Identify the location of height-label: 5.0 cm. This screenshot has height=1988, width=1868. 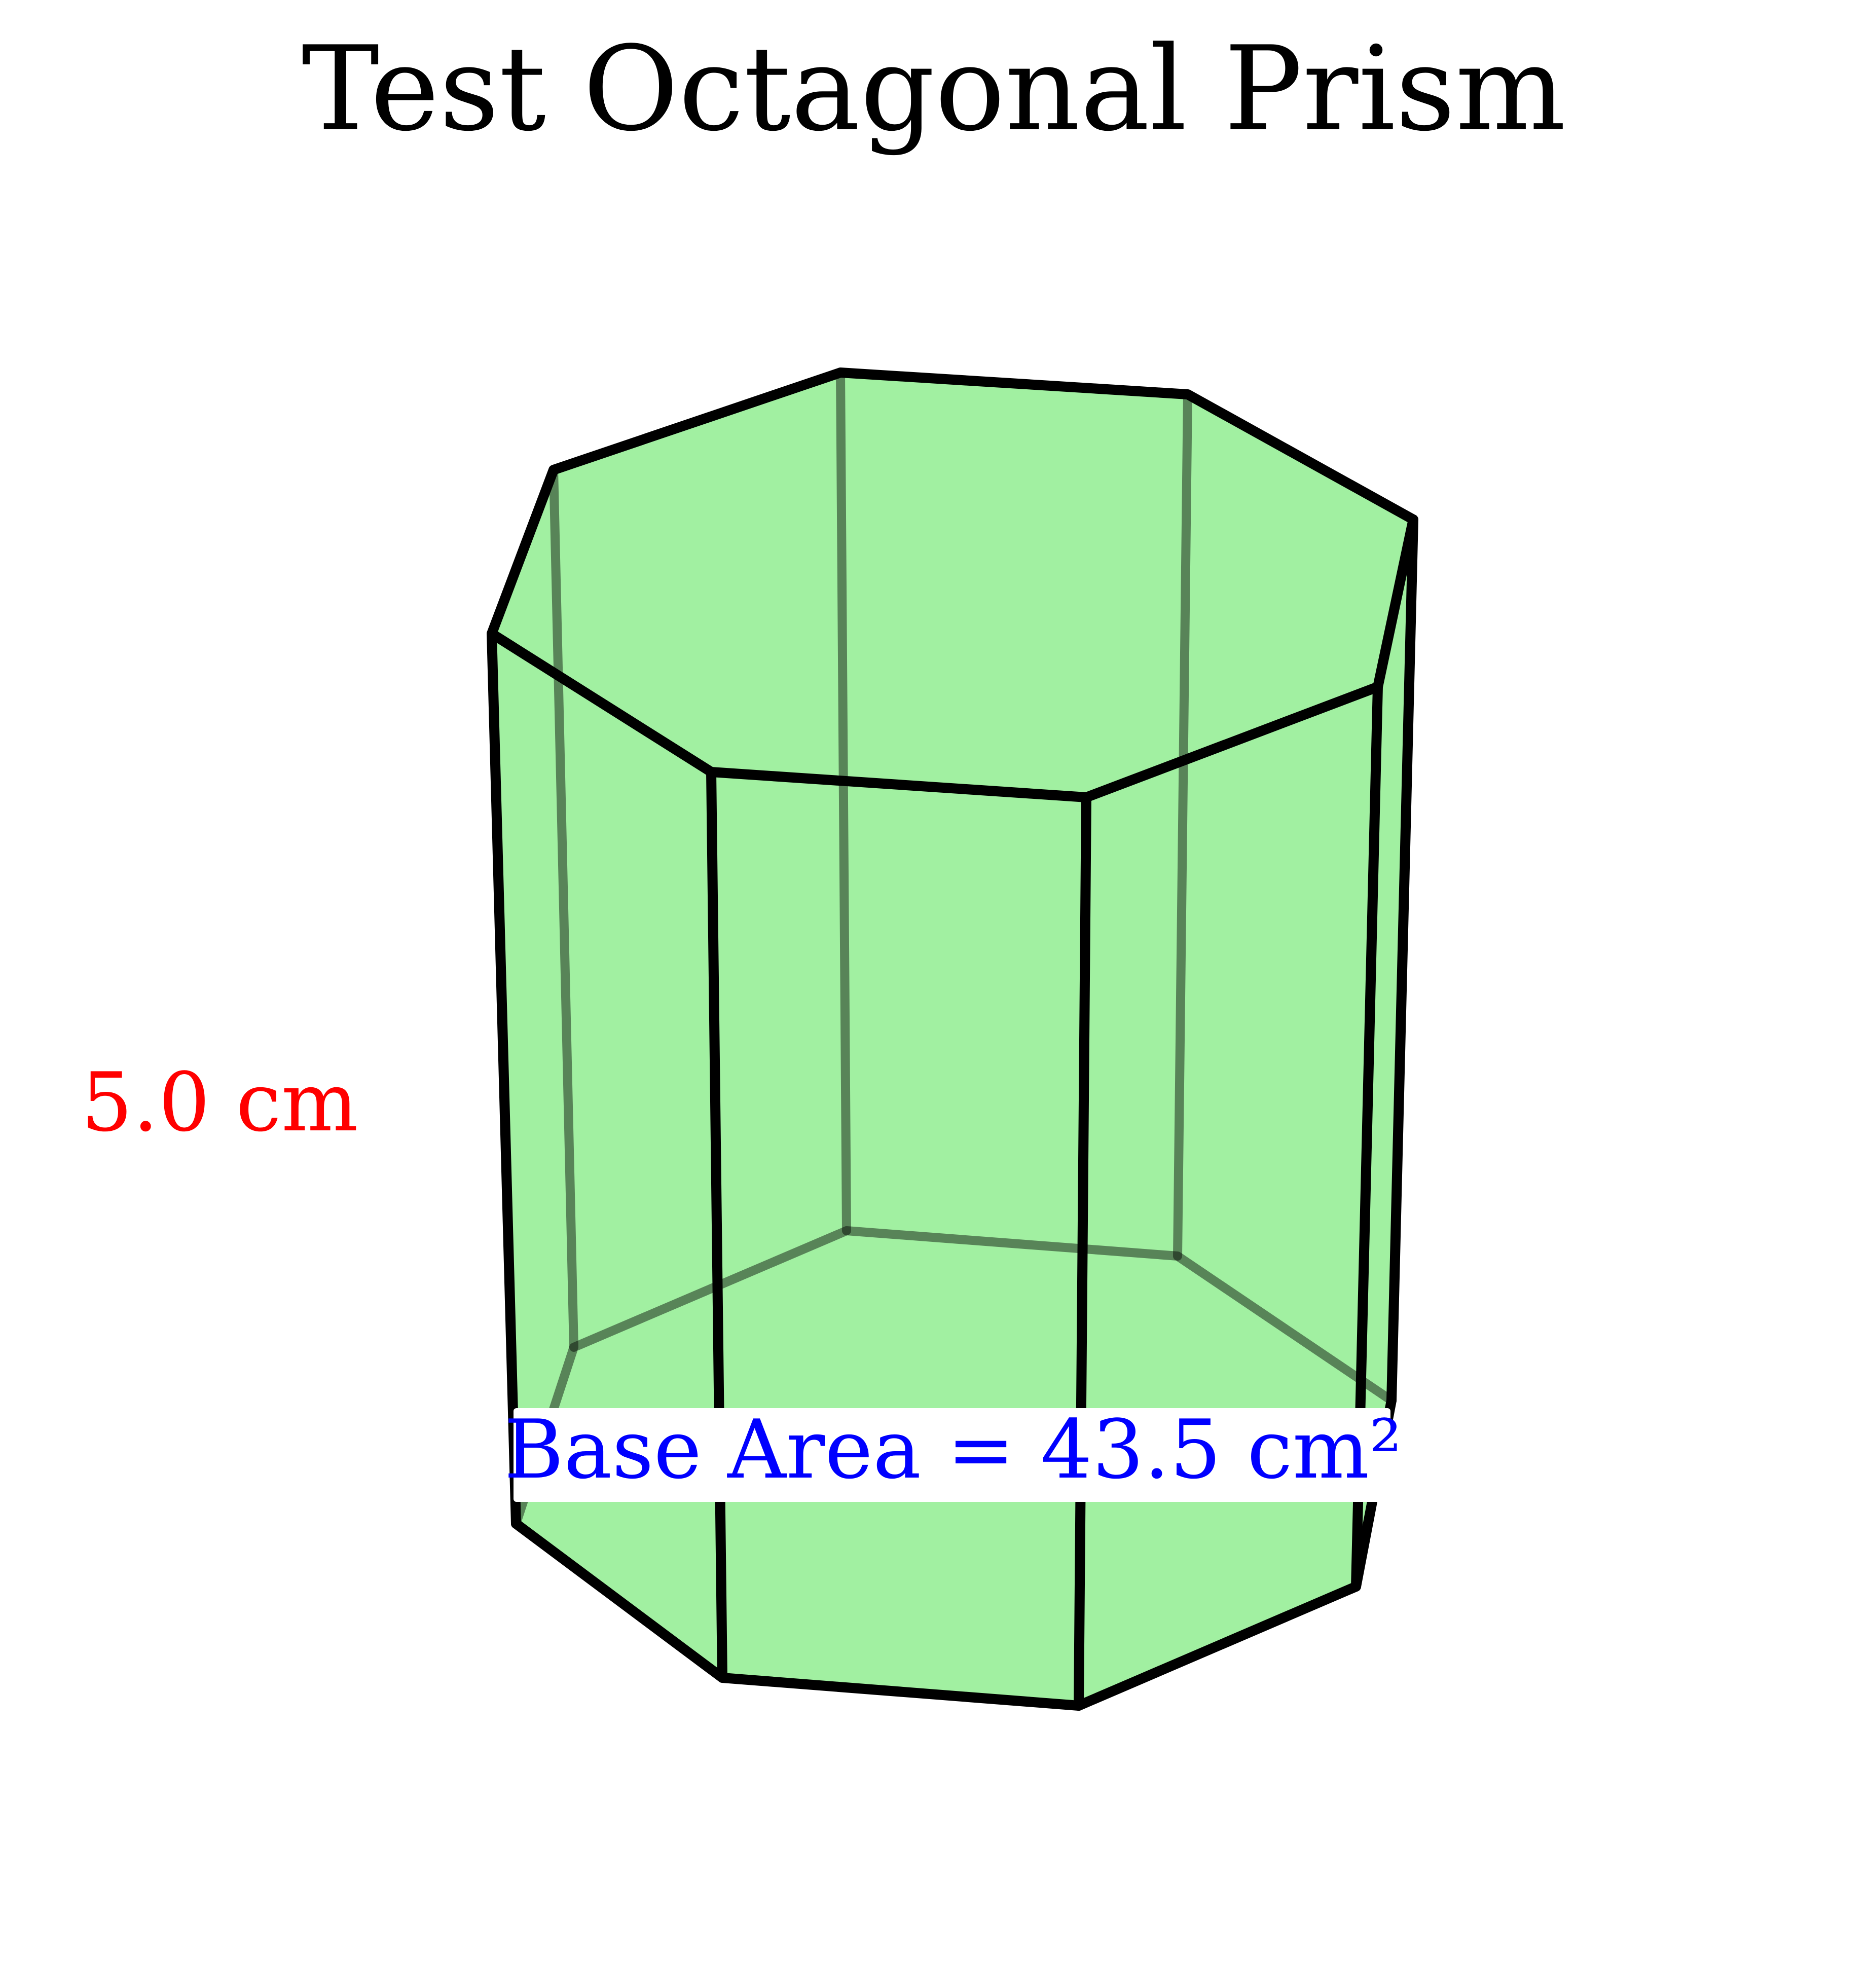
(219, 1103).